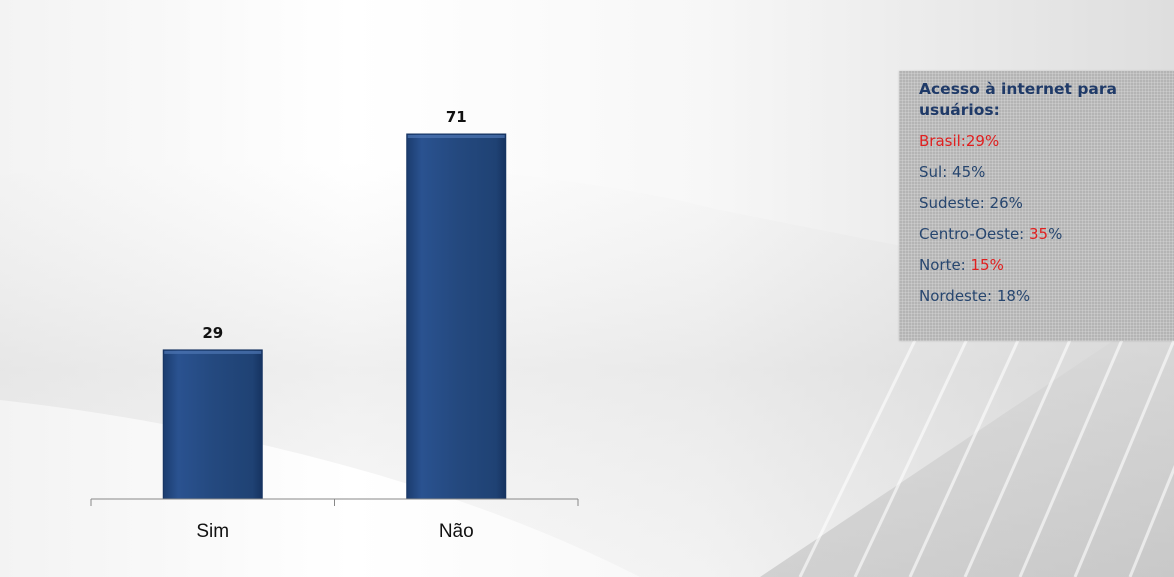 This screenshot has width=1174, height=577. I want to click on bar-não, so click(456, 316).